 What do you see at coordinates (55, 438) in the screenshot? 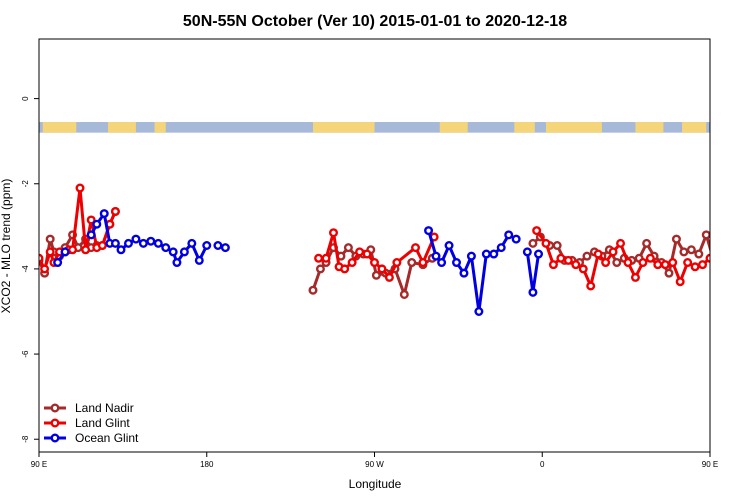
I see `legend-swatch-marker` at bounding box center [55, 438].